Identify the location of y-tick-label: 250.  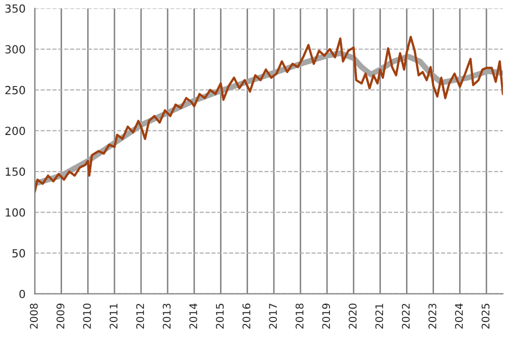
(15, 90).